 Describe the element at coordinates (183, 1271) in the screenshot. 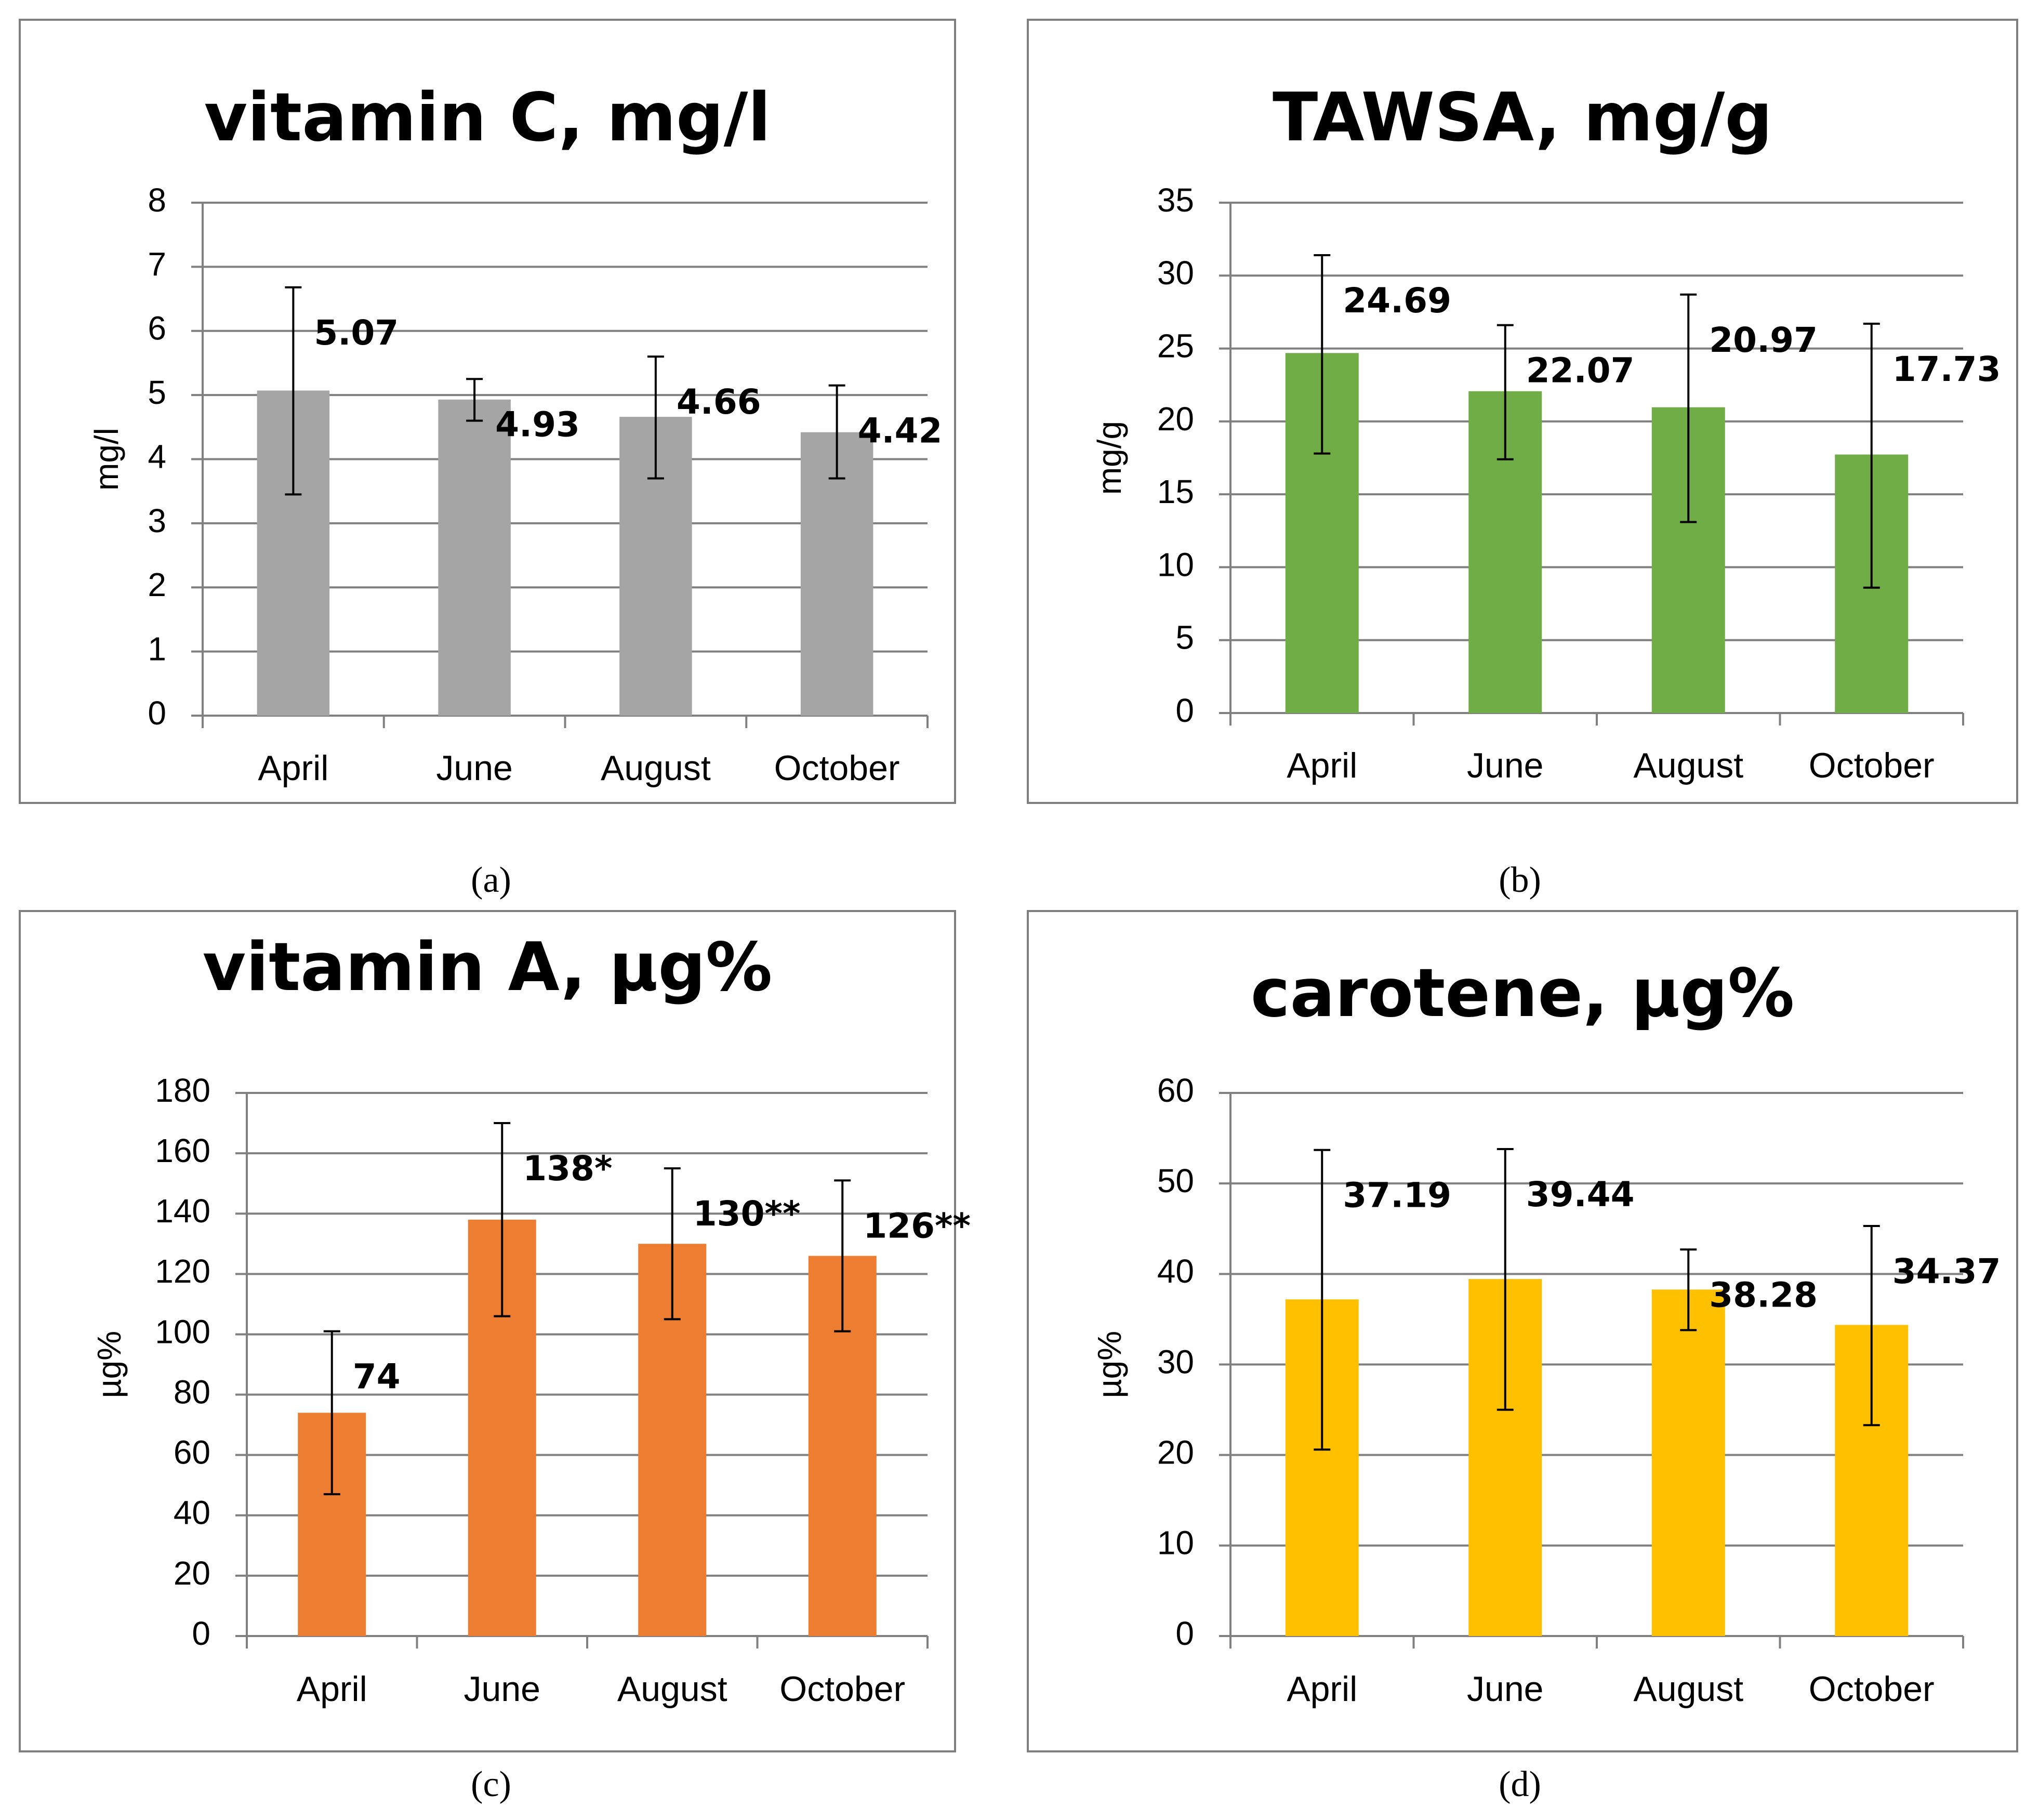

I see `y-tick-label: 120` at that location.